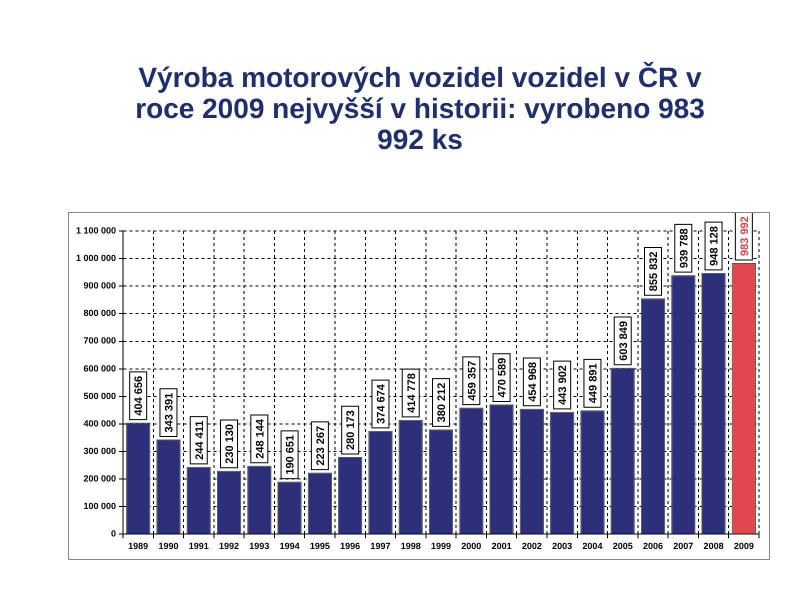 The height and width of the screenshot is (600, 800). I want to click on x-tick-label: 1991, so click(198, 546).